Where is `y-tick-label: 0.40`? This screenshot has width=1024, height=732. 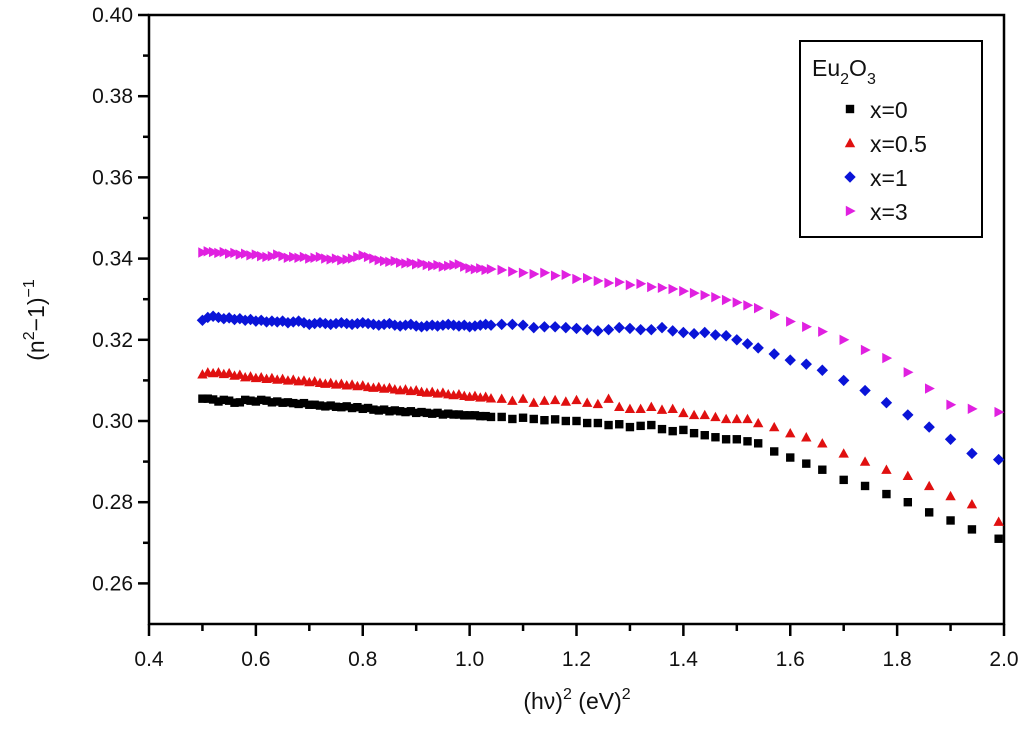
y-tick-label: 0.40 is located at coordinates (112, 15).